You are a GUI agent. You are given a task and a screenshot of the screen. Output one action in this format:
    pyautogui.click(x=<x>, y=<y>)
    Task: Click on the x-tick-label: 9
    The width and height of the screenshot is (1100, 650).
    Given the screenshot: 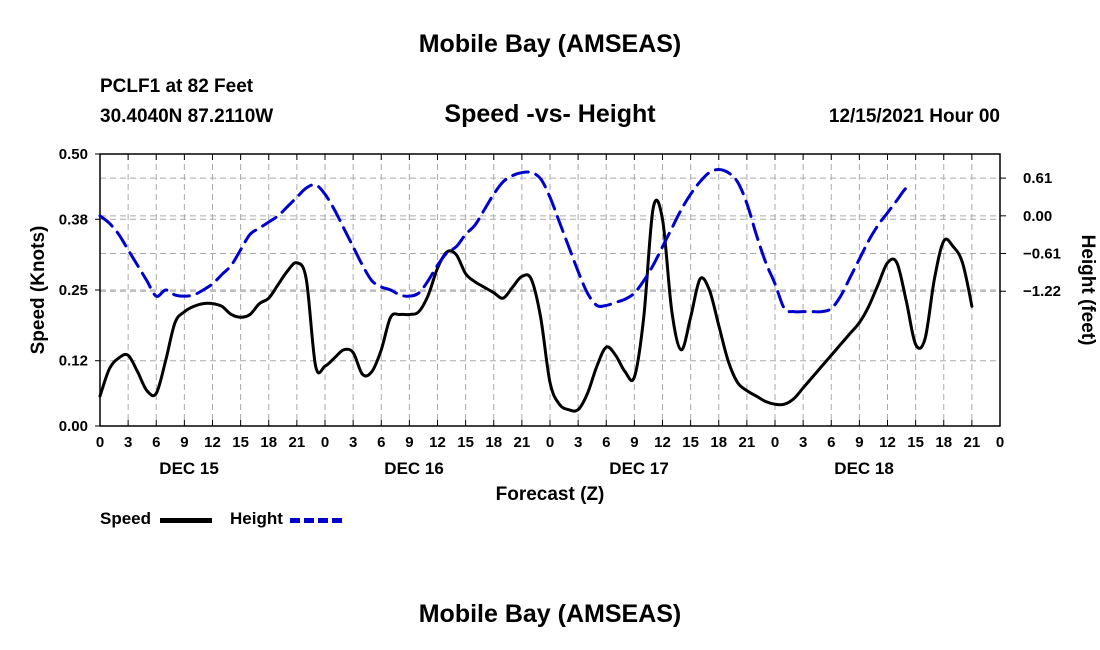 What is the action you would take?
    pyautogui.click(x=634, y=442)
    